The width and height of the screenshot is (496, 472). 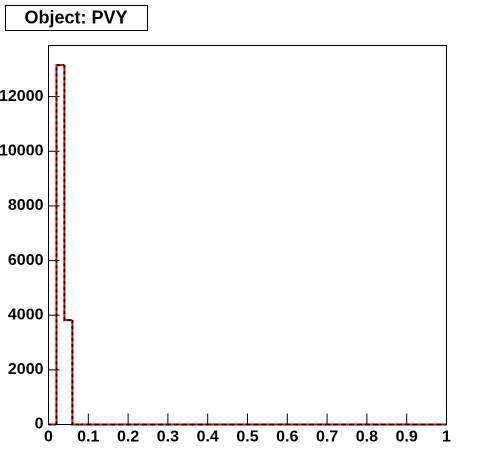 I want to click on x-tick-label: 0.9, so click(x=407, y=437).